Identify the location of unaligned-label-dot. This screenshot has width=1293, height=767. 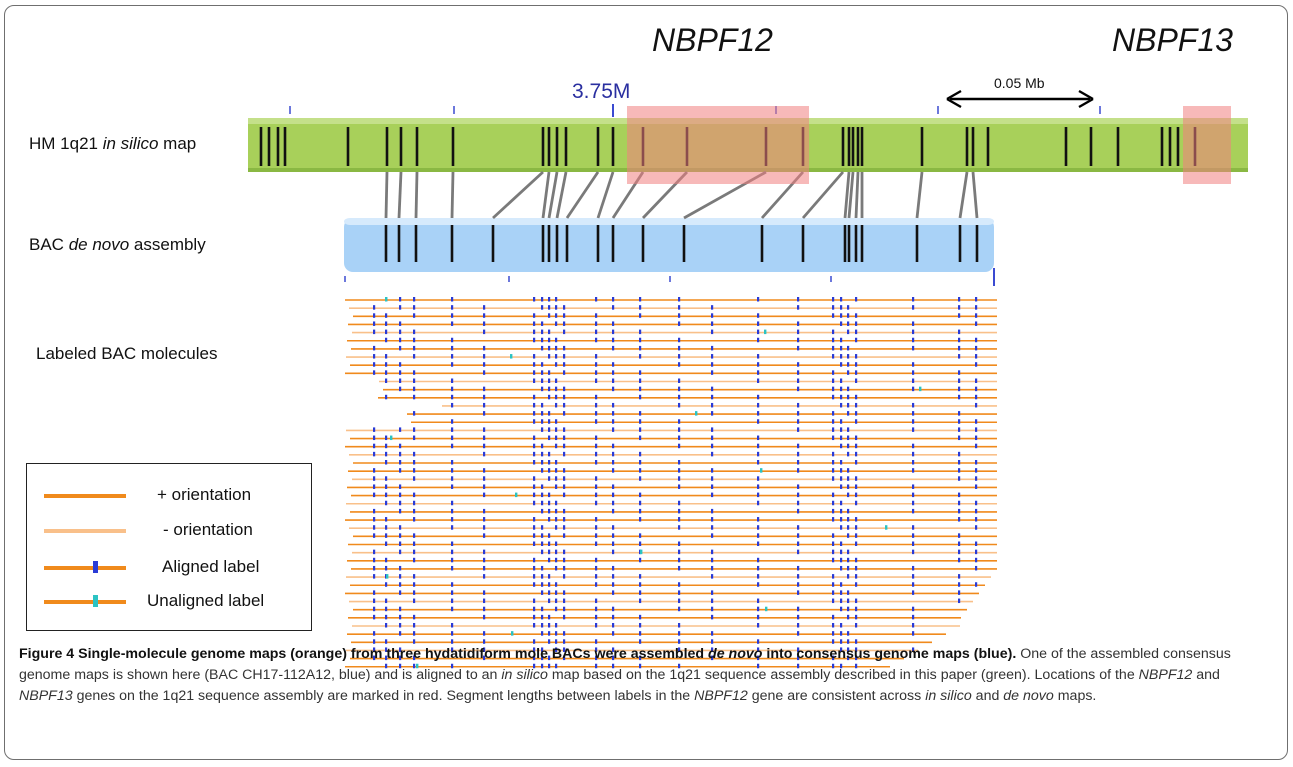
(641, 552).